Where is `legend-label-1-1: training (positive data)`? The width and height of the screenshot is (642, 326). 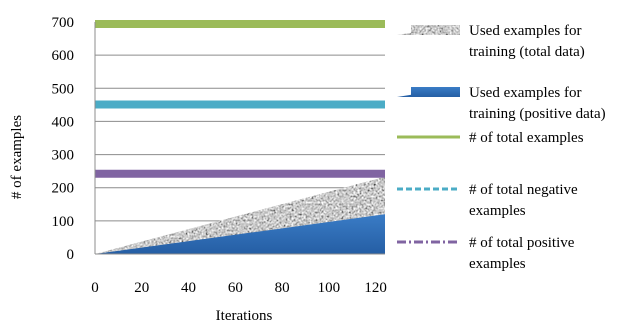
legend-label-1-1: training (positive data) is located at coordinates (537, 114).